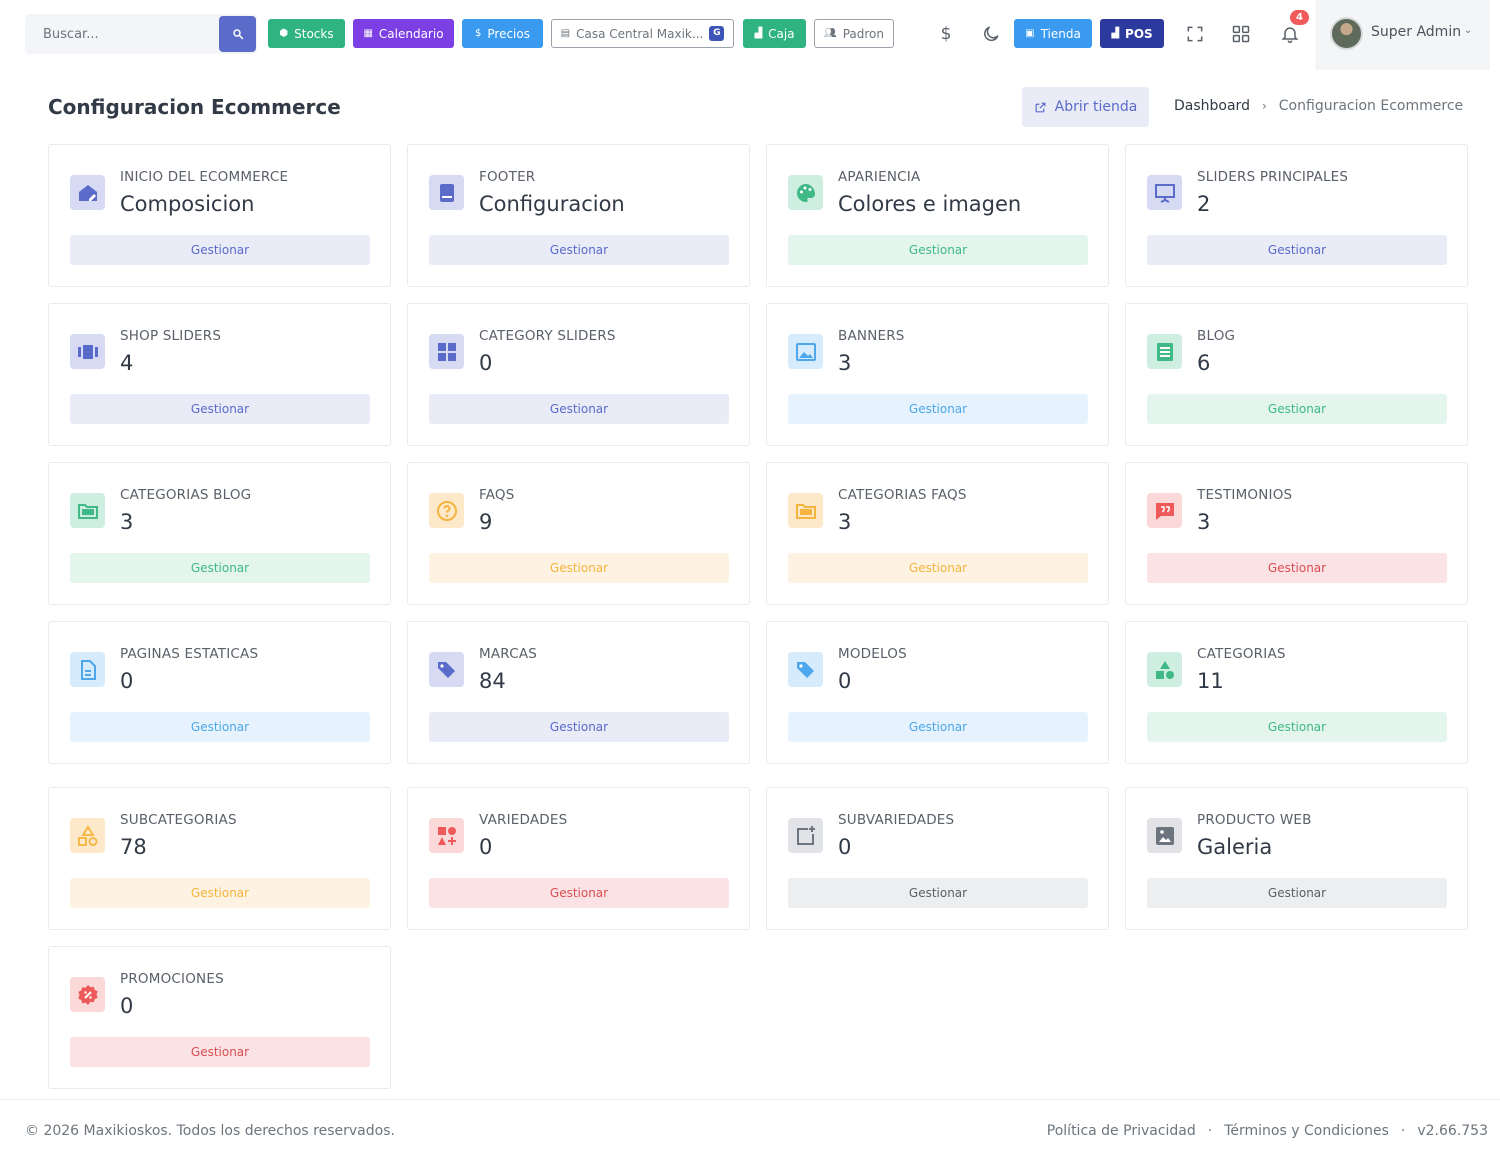 This screenshot has width=1500, height=1150. I want to click on chevron-down-icon: ⌄, so click(1468, 30).